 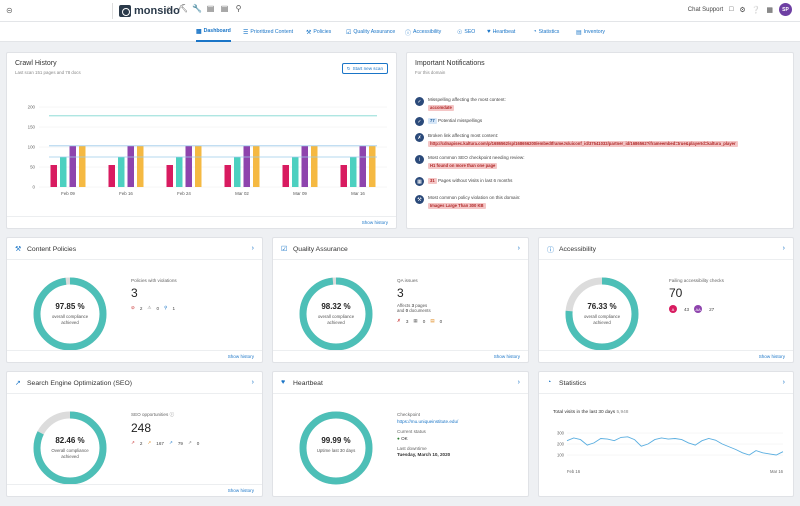 I want to click on notification-tag: H1 found on more than one page, so click(x=463, y=166).